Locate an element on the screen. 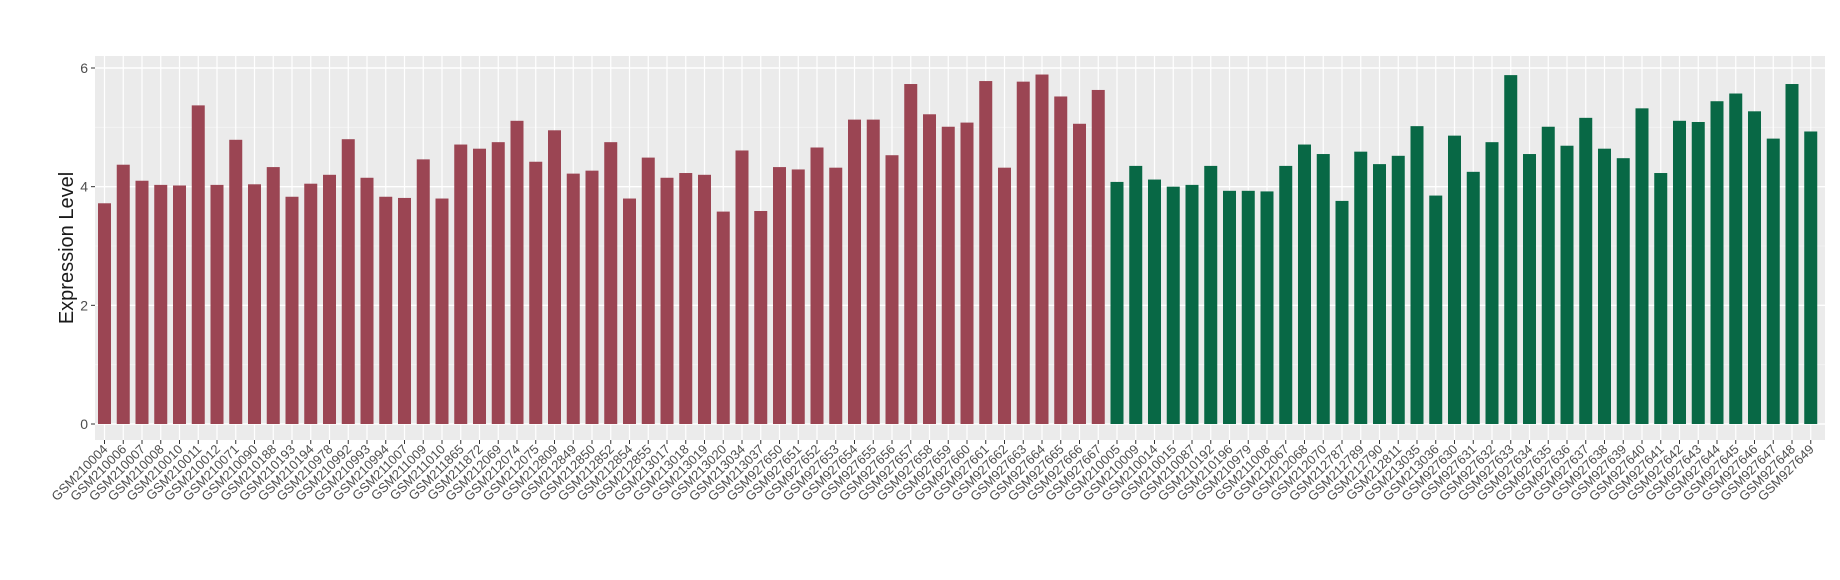 This screenshot has width=1840, height=580. y-tick-label: 6 is located at coordinates (84, 68).